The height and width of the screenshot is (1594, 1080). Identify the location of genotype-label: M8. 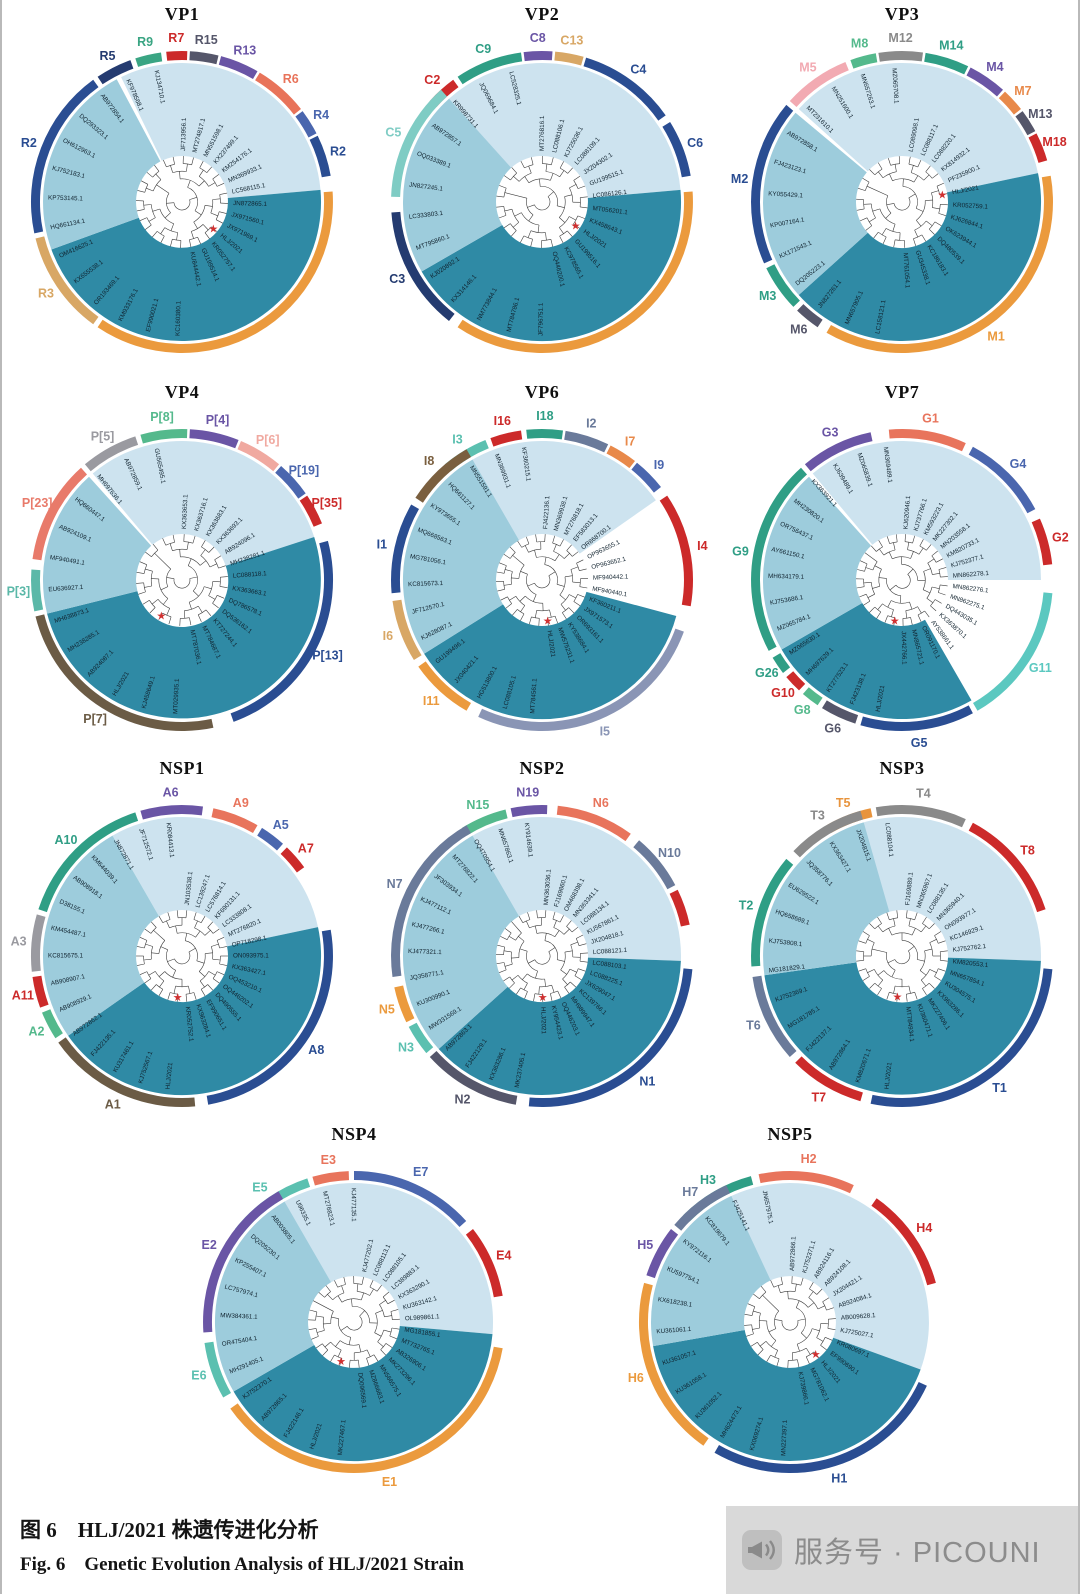
(859, 44).